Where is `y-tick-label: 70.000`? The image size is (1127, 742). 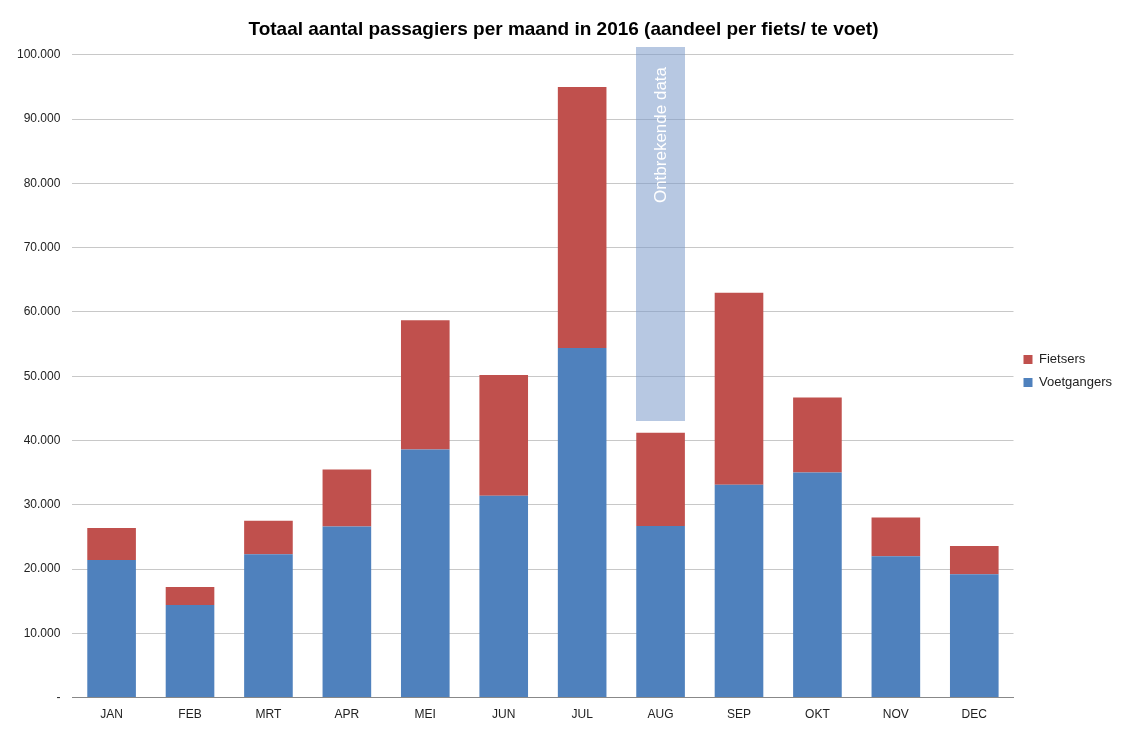
y-tick-label: 70.000 is located at coordinates (42, 246).